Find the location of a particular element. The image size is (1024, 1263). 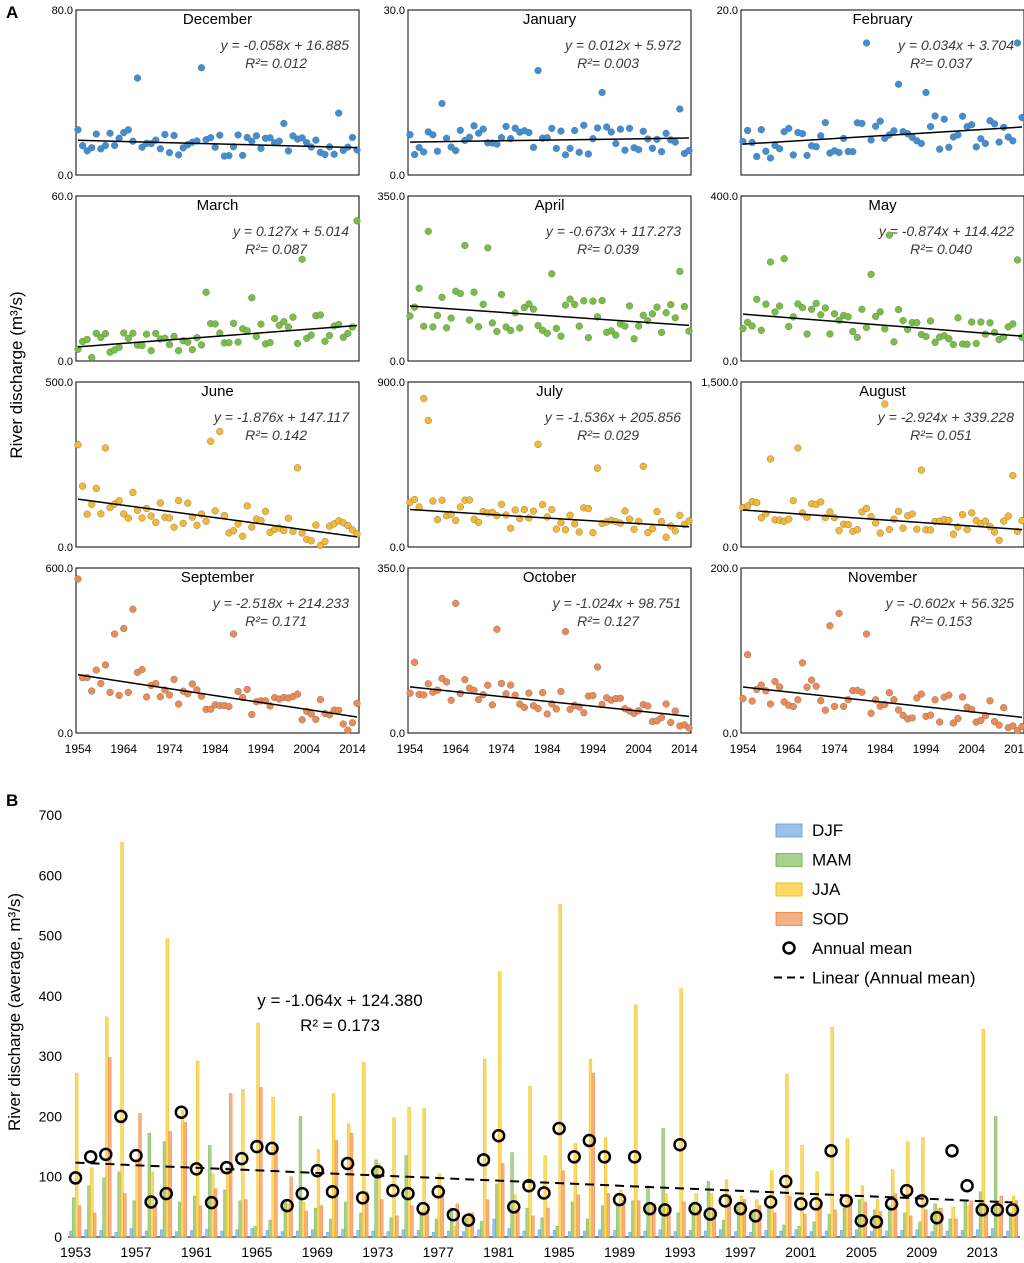

legend-label: JJA is located at coordinates (826, 889).